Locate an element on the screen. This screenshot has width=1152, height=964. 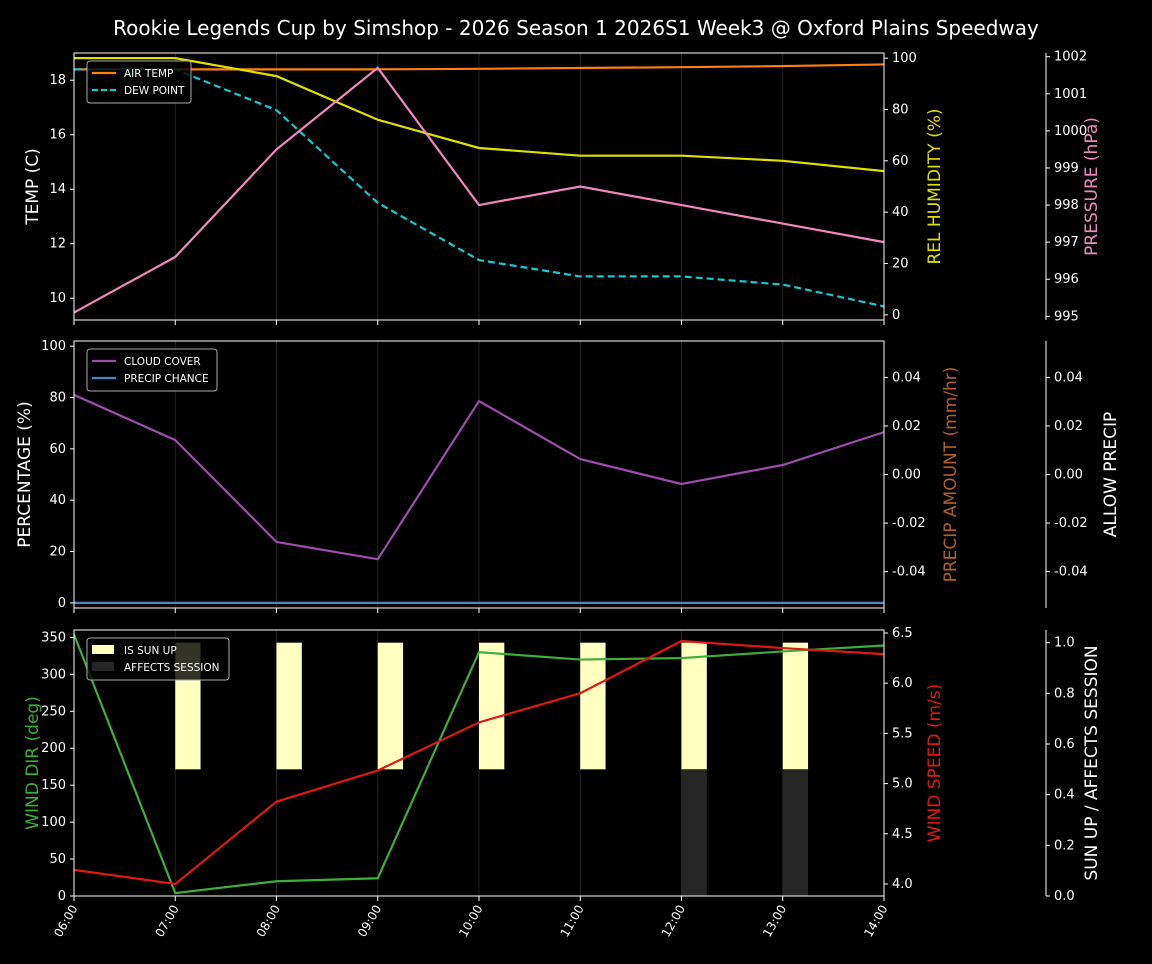
x-tick-label: 09:00 is located at coordinates (369, 921).